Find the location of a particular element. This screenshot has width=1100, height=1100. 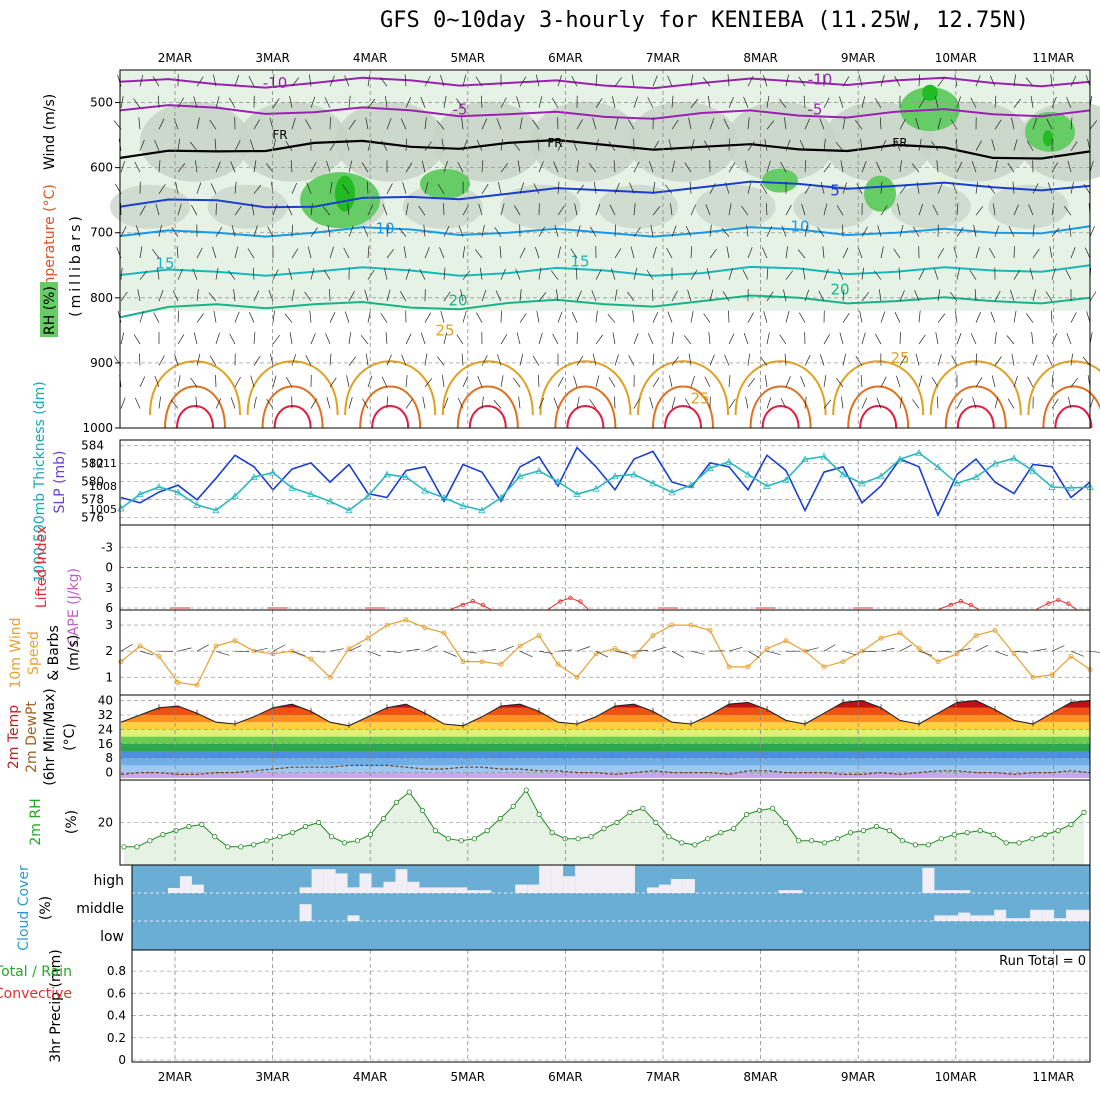

diurnal-isotherm is located at coordinates (390, 417).